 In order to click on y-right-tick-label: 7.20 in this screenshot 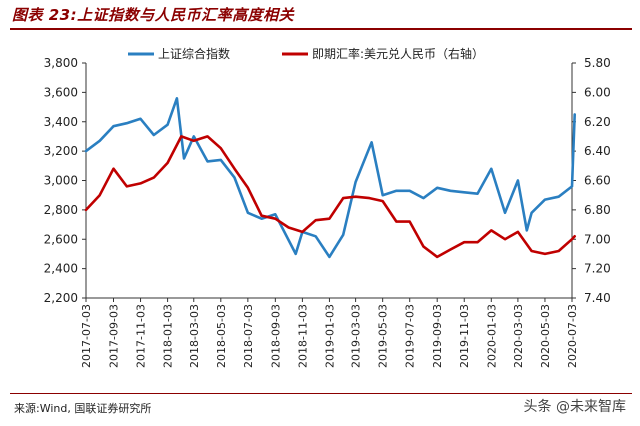, I will do `click(597, 269)`.